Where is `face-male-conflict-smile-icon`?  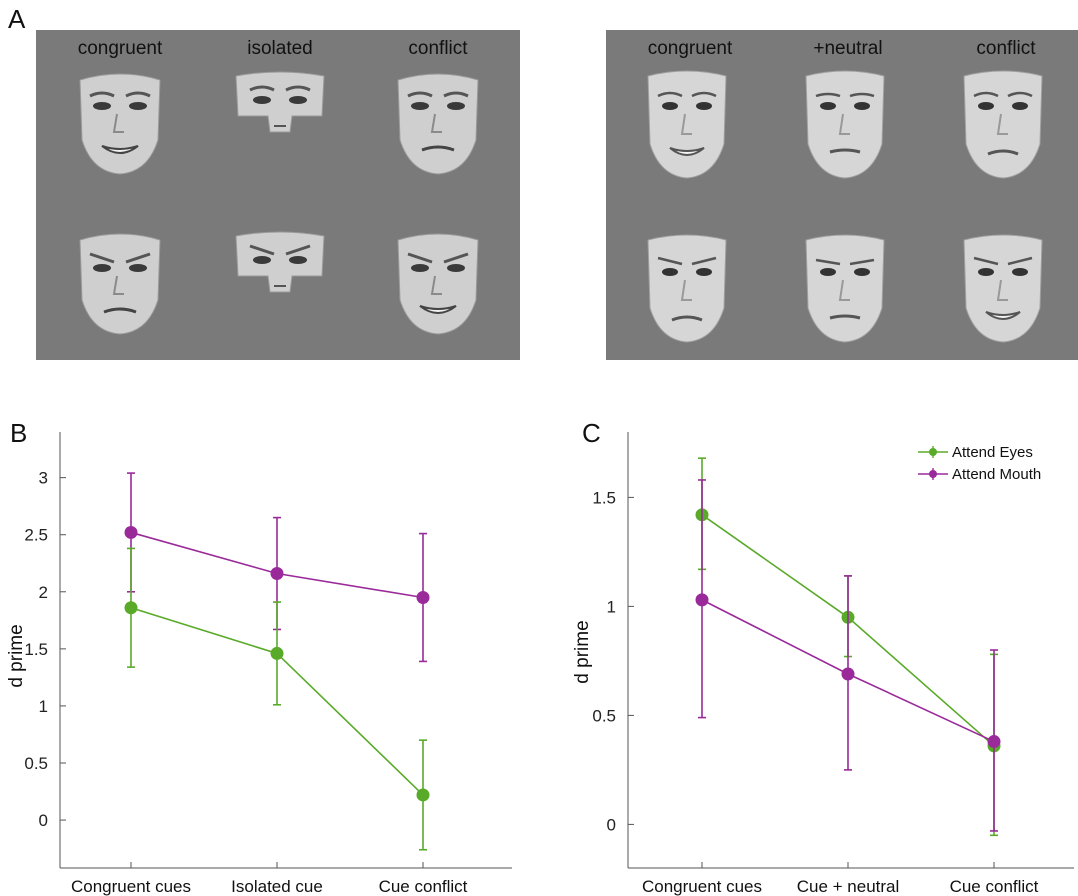 face-male-conflict-smile-icon is located at coordinates (438, 284).